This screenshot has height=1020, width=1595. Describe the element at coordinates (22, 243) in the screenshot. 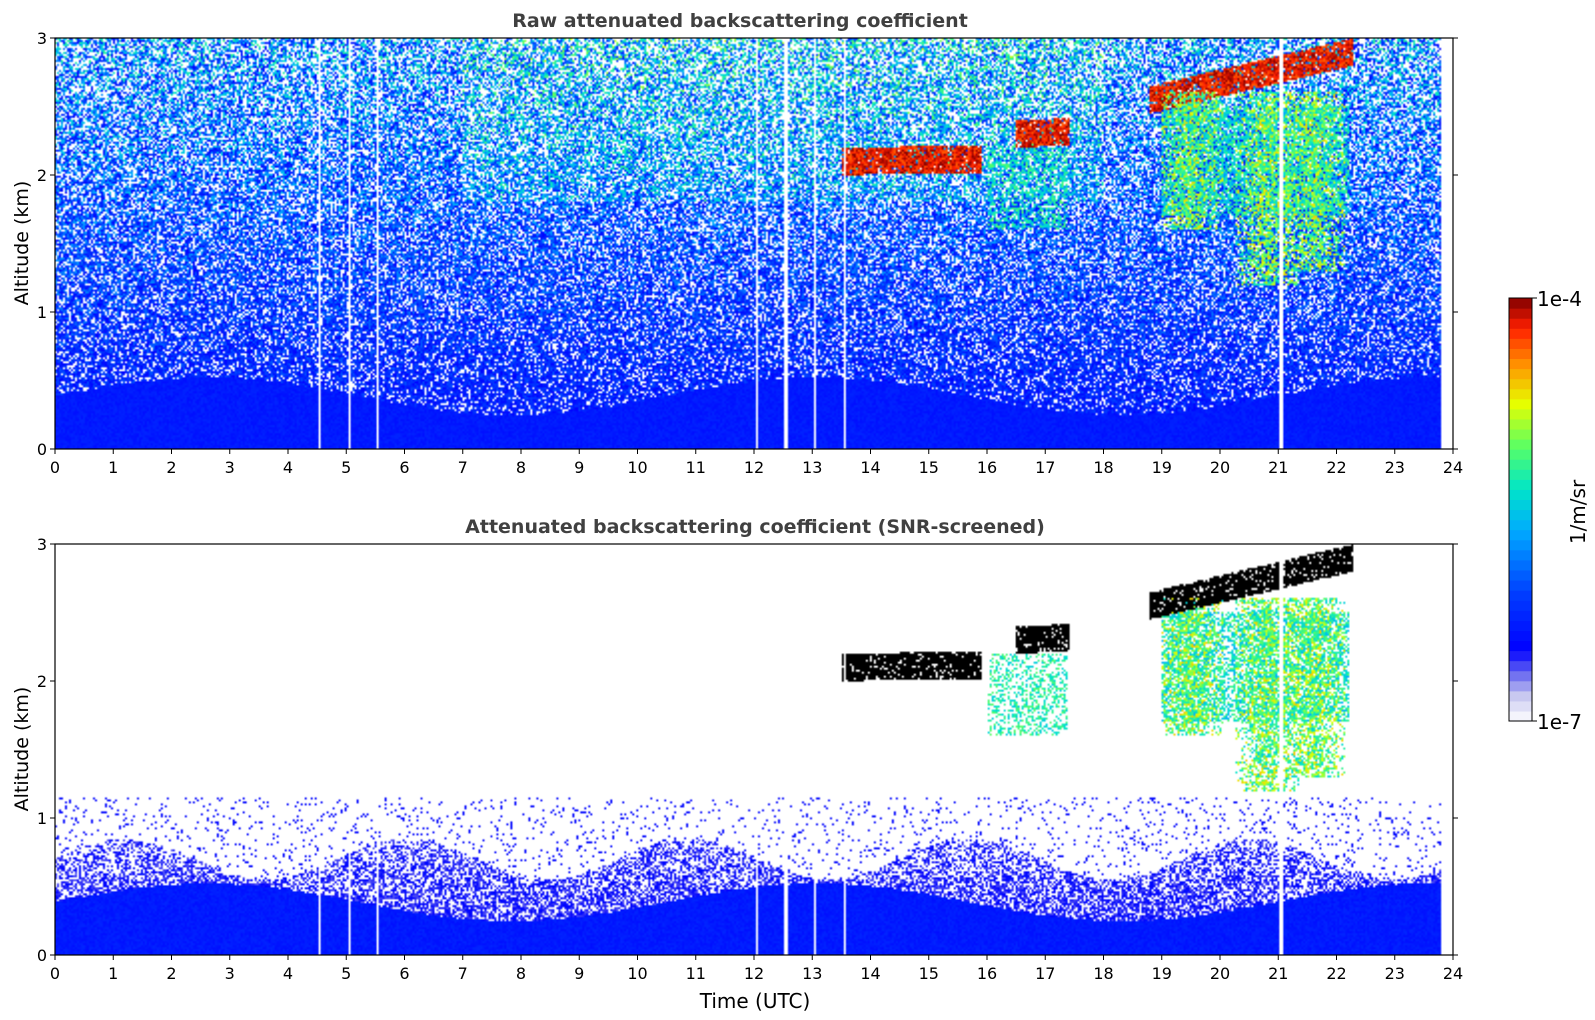

I see `y-axis-label-raw: Altitude (km)` at that location.